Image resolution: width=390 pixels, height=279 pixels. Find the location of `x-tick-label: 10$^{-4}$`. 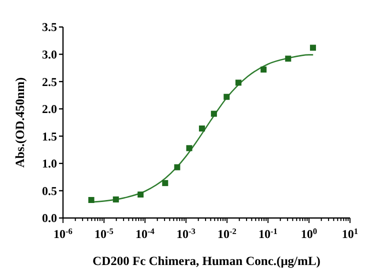

x-tick-label: 10$^{-4}$ is located at coordinates (146, 233).